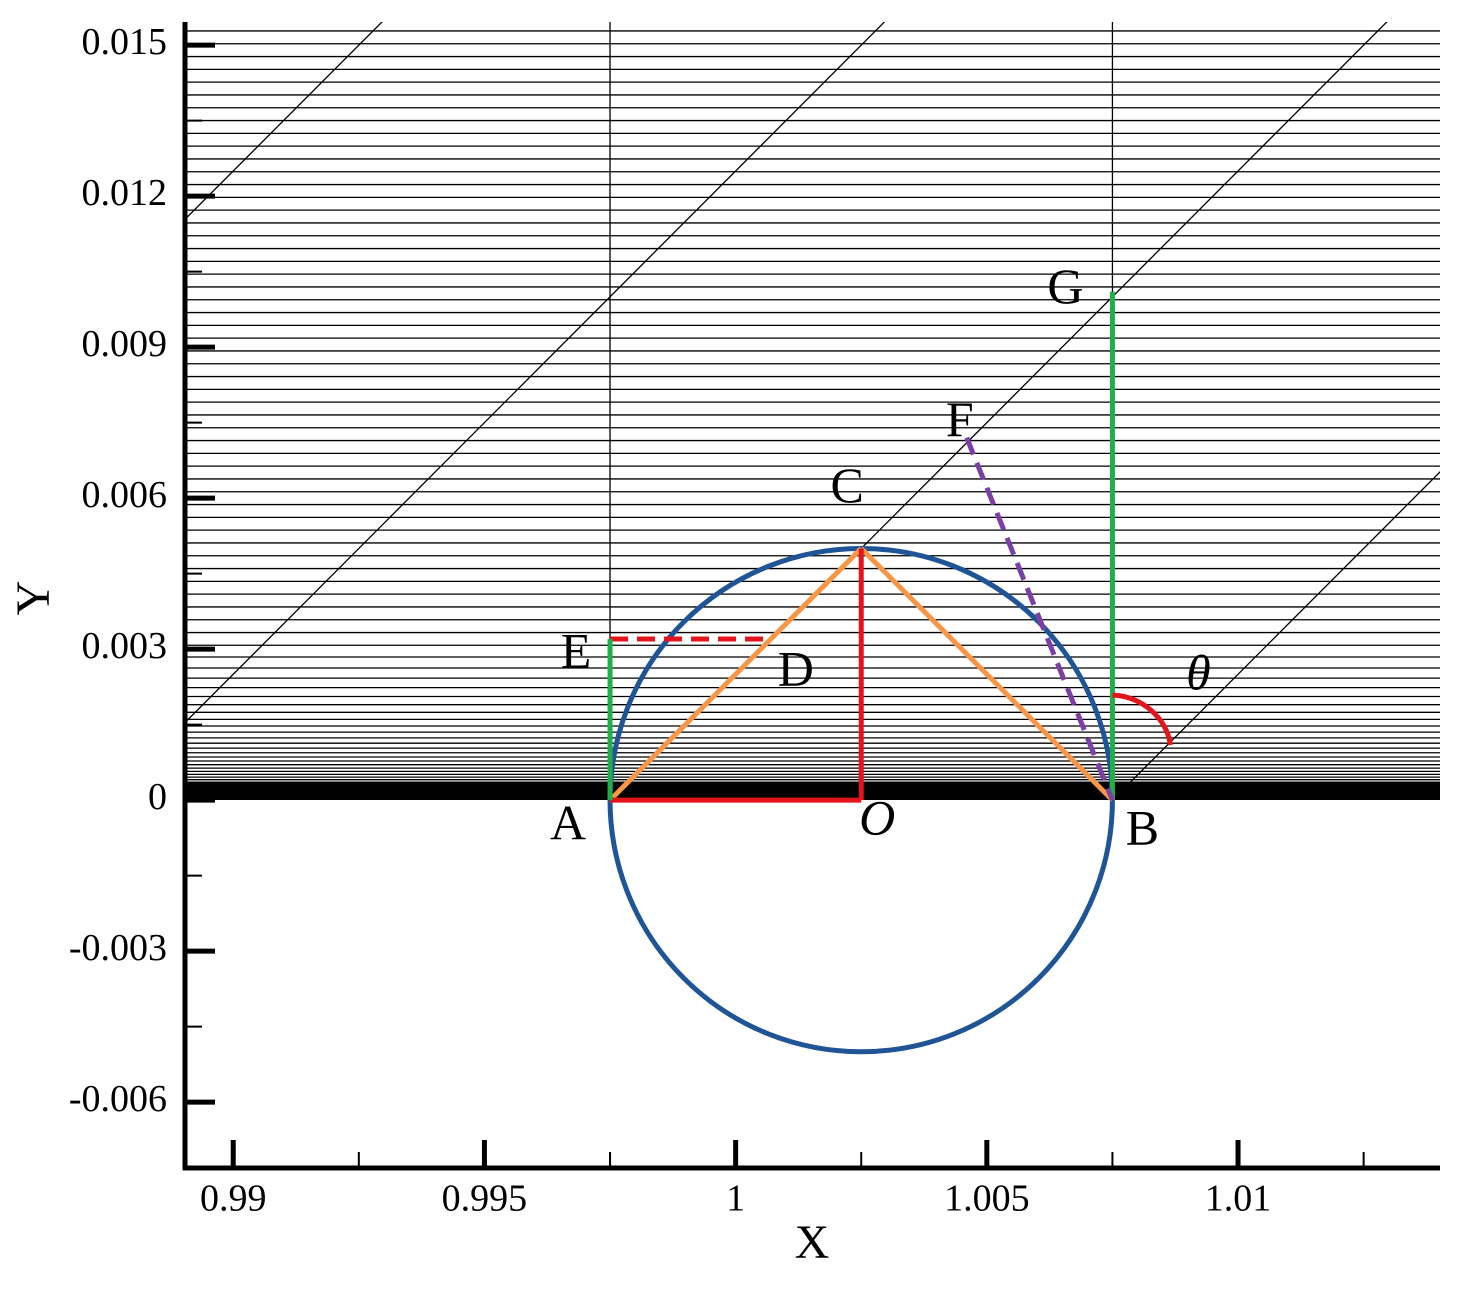 The image size is (1468, 1292). What do you see at coordinates (125, 42) in the screenshot?
I see `y-tick-label: 0.015` at bounding box center [125, 42].